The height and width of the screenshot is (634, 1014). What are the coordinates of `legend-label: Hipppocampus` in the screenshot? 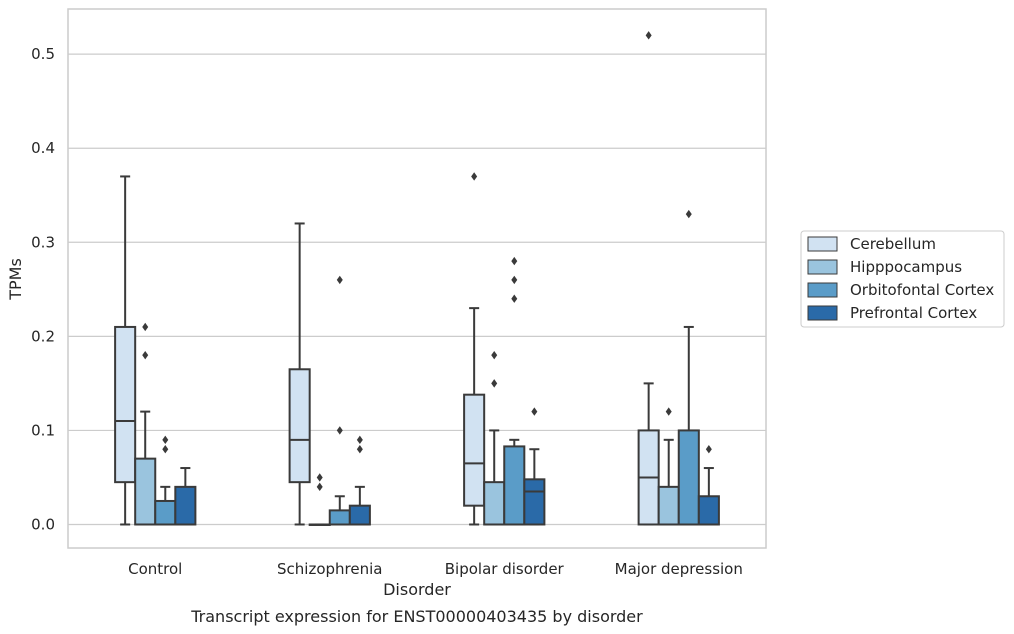 It's located at (906, 267).